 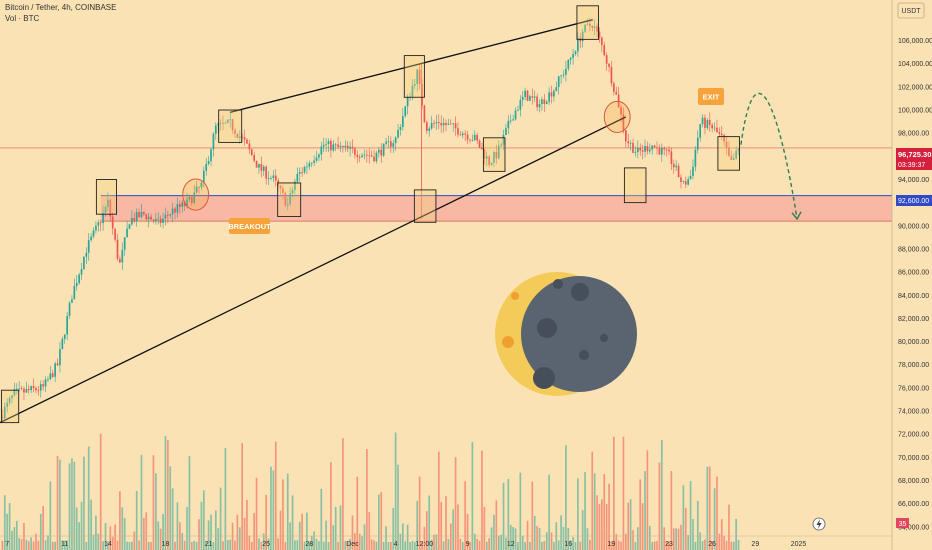 I want to click on breakout-tag-bg, so click(x=249, y=226).